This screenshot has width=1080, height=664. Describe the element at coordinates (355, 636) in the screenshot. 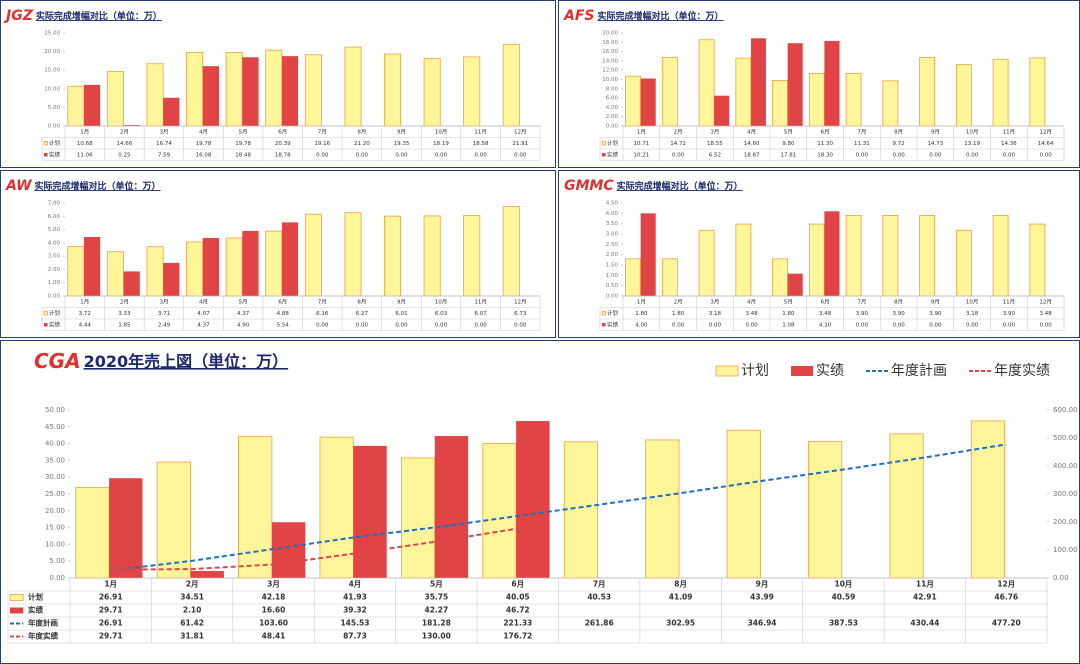

I see `table-cell: 87.73` at that location.